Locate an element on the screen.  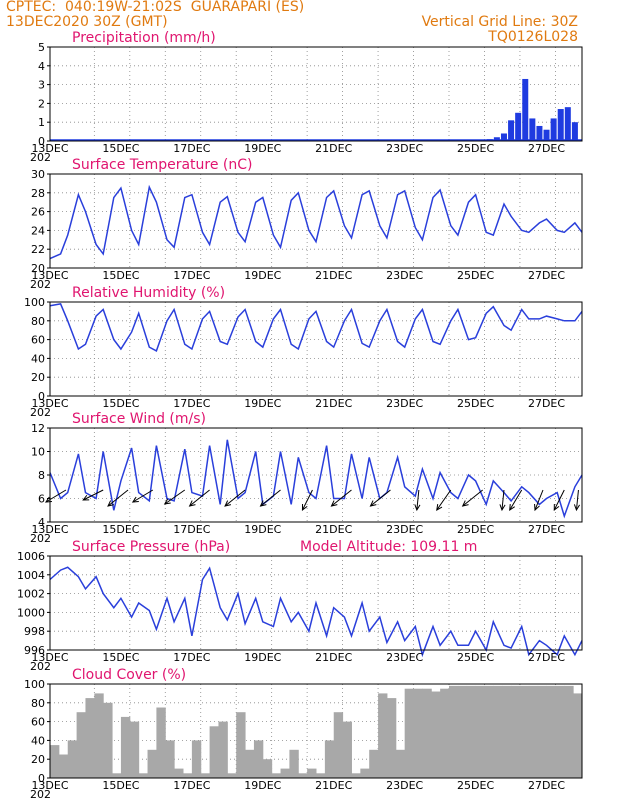
panel-5-xtick-label: 27DEC is located at coordinates (546, 657).